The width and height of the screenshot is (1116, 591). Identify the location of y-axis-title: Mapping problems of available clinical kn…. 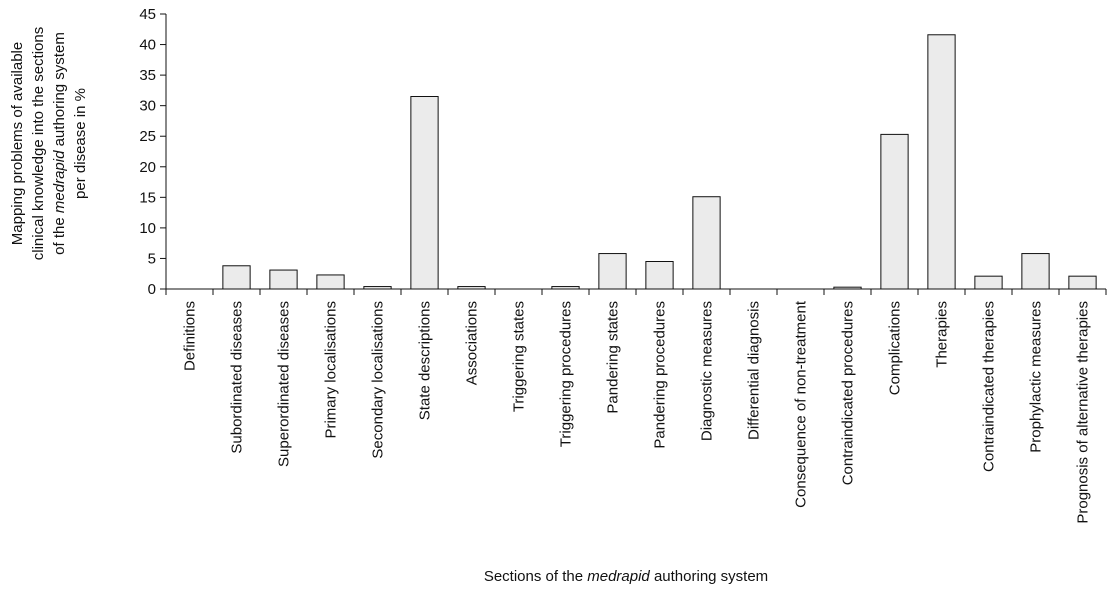
(49, 143).